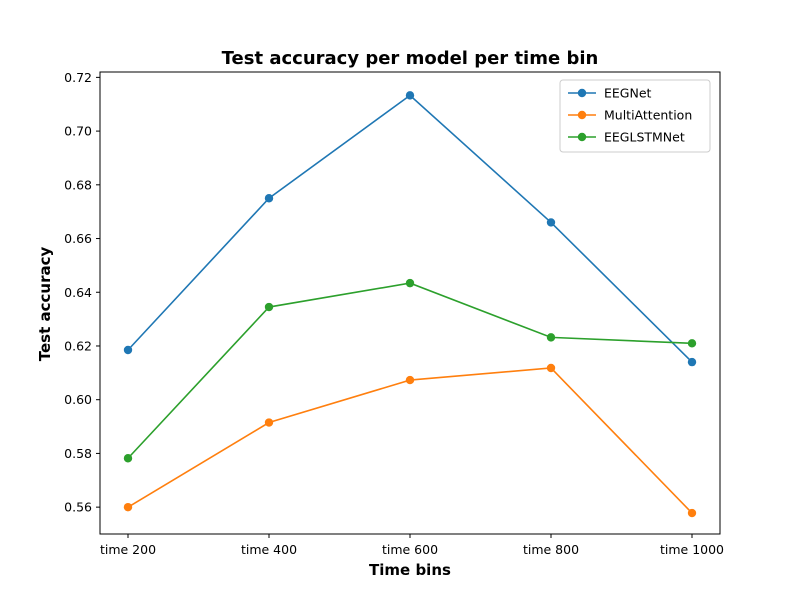 The width and height of the screenshot is (800, 600). I want to click on y-tick-label: 0.68, so click(78, 184).